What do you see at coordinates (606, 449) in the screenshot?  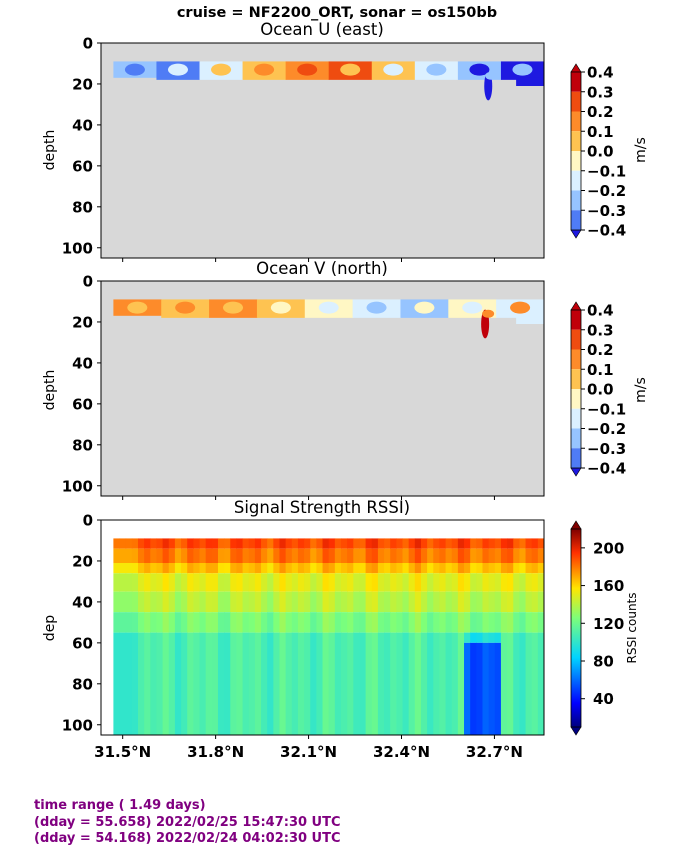 I see `colorbar-tick-label: −0.3` at bounding box center [606, 449].